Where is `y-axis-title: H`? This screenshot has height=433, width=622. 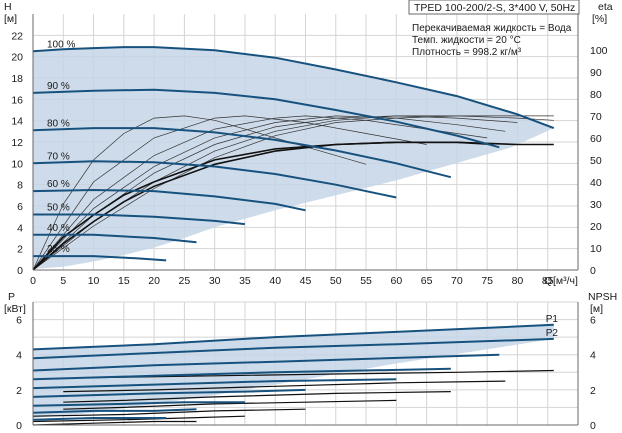
y-axis-title: H is located at coordinates (8, 7).